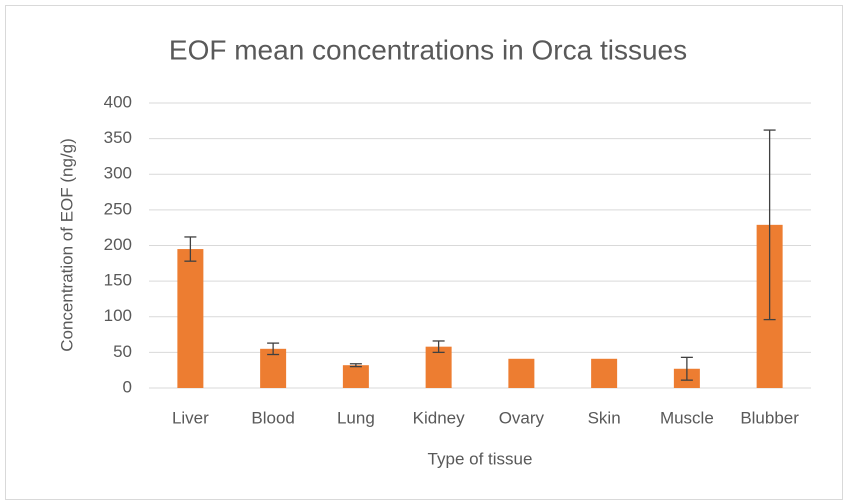  I want to click on y-tick-label: 350, so click(118, 137).